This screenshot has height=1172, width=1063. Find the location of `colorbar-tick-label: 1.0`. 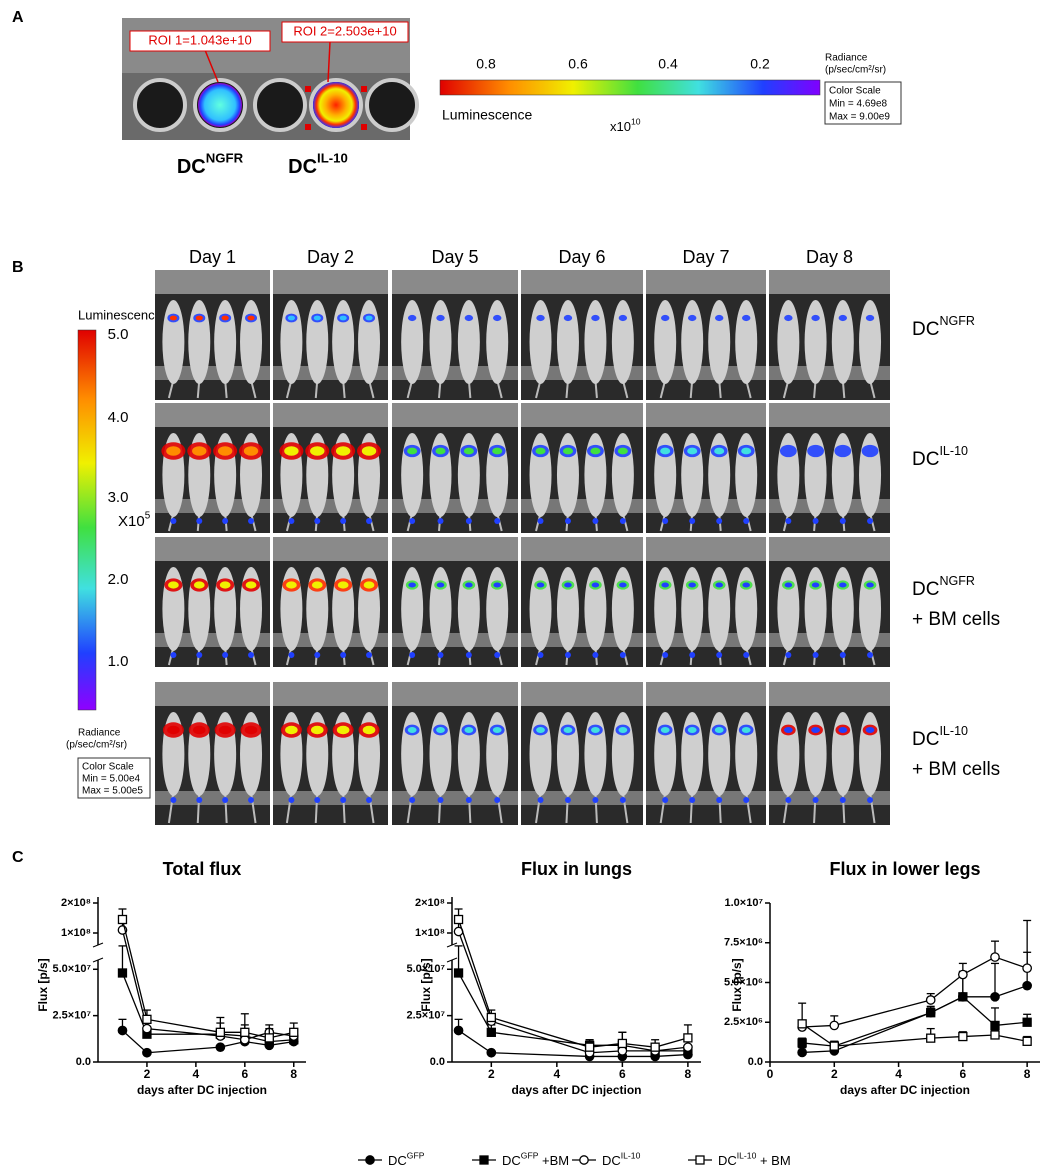

colorbar-tick-label: 1.0 is located at coordinates (118, 661).